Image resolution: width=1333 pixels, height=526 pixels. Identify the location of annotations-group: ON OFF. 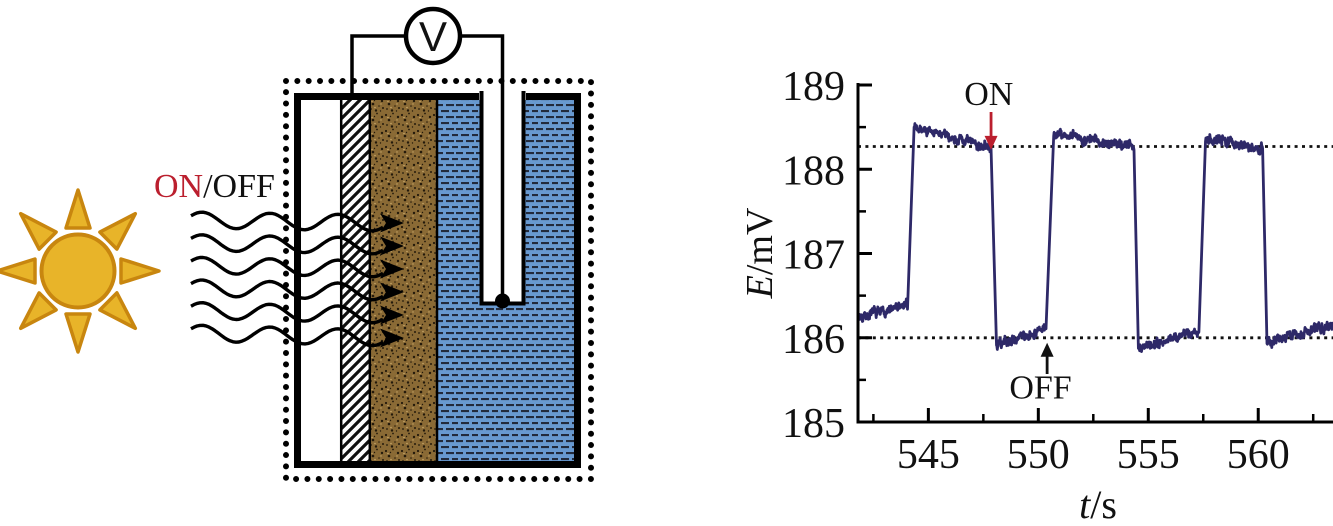
(1017, 241).